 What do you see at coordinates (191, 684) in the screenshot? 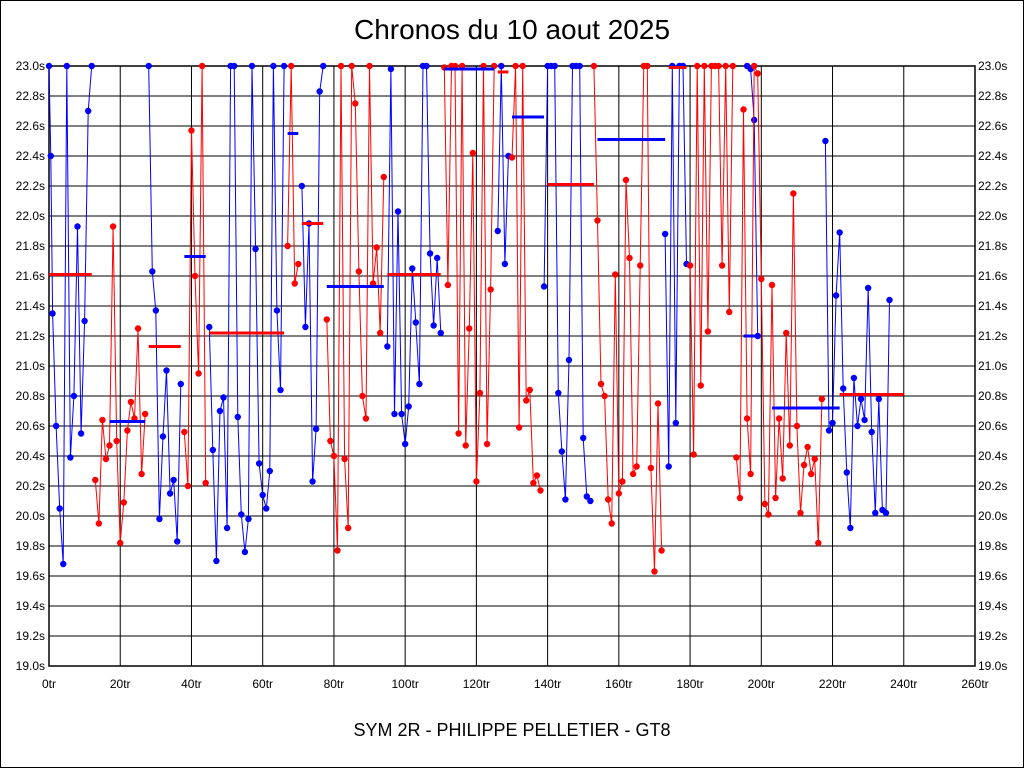
I see `x-tick-label: 40tr` at bounding box center [191, 684].